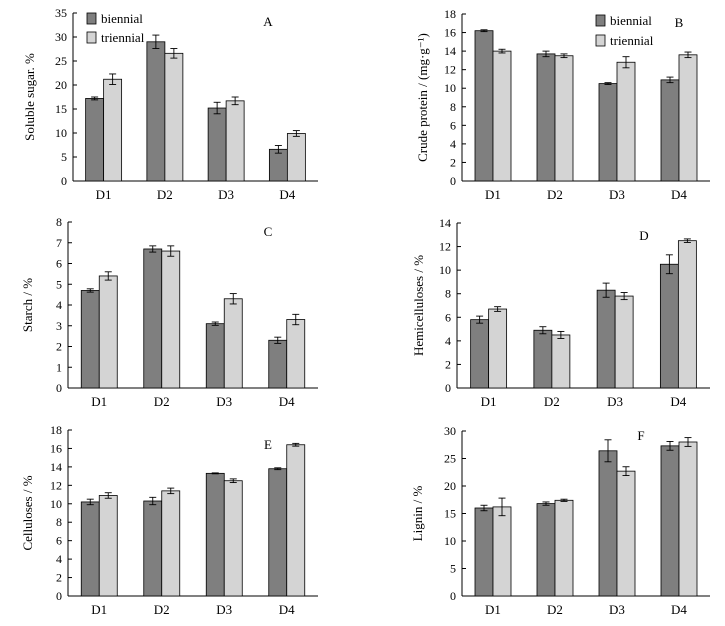 Image resolution: width=725 pixels, height=626 pixels. Describe the element at coordinates (600, 20) in the screenshot. I see `legend-swatch-biennial` at that location.